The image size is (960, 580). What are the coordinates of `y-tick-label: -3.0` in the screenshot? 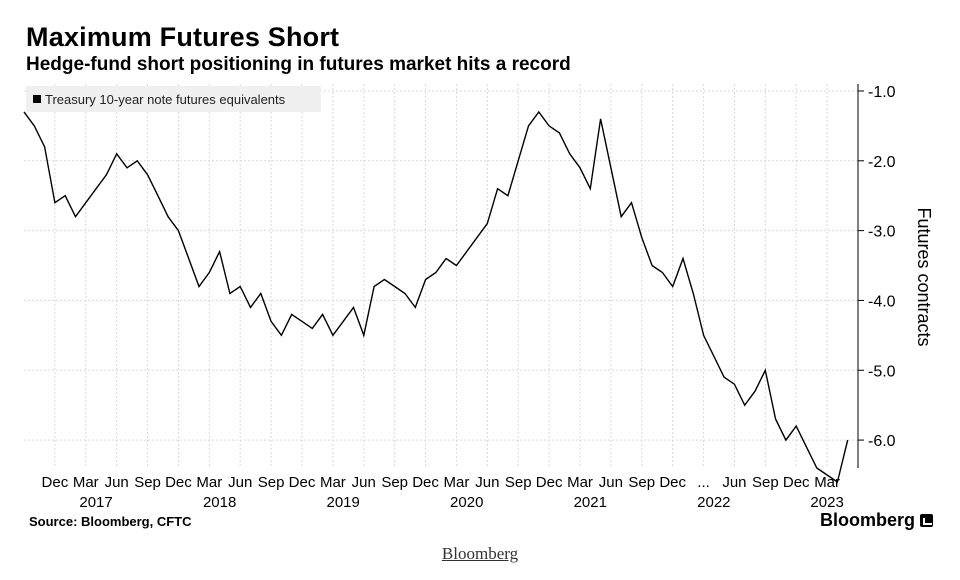 It's located at (882, 232).